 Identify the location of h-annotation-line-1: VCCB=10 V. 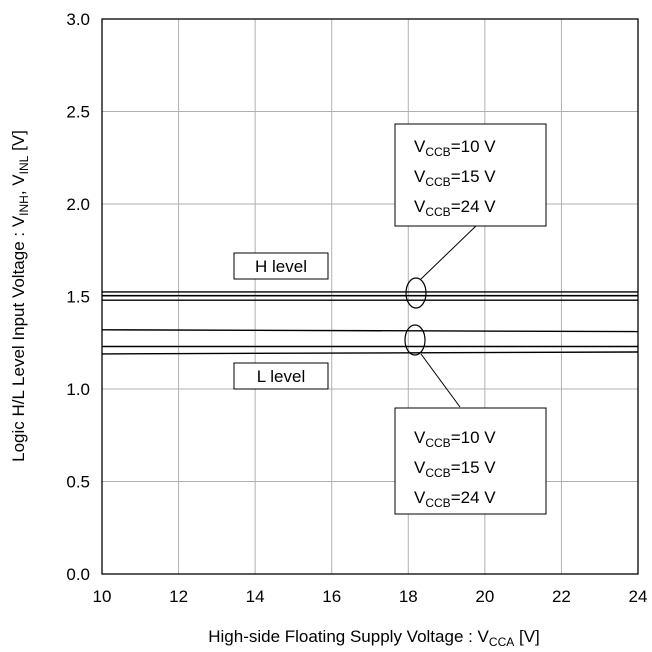
(455, 148).